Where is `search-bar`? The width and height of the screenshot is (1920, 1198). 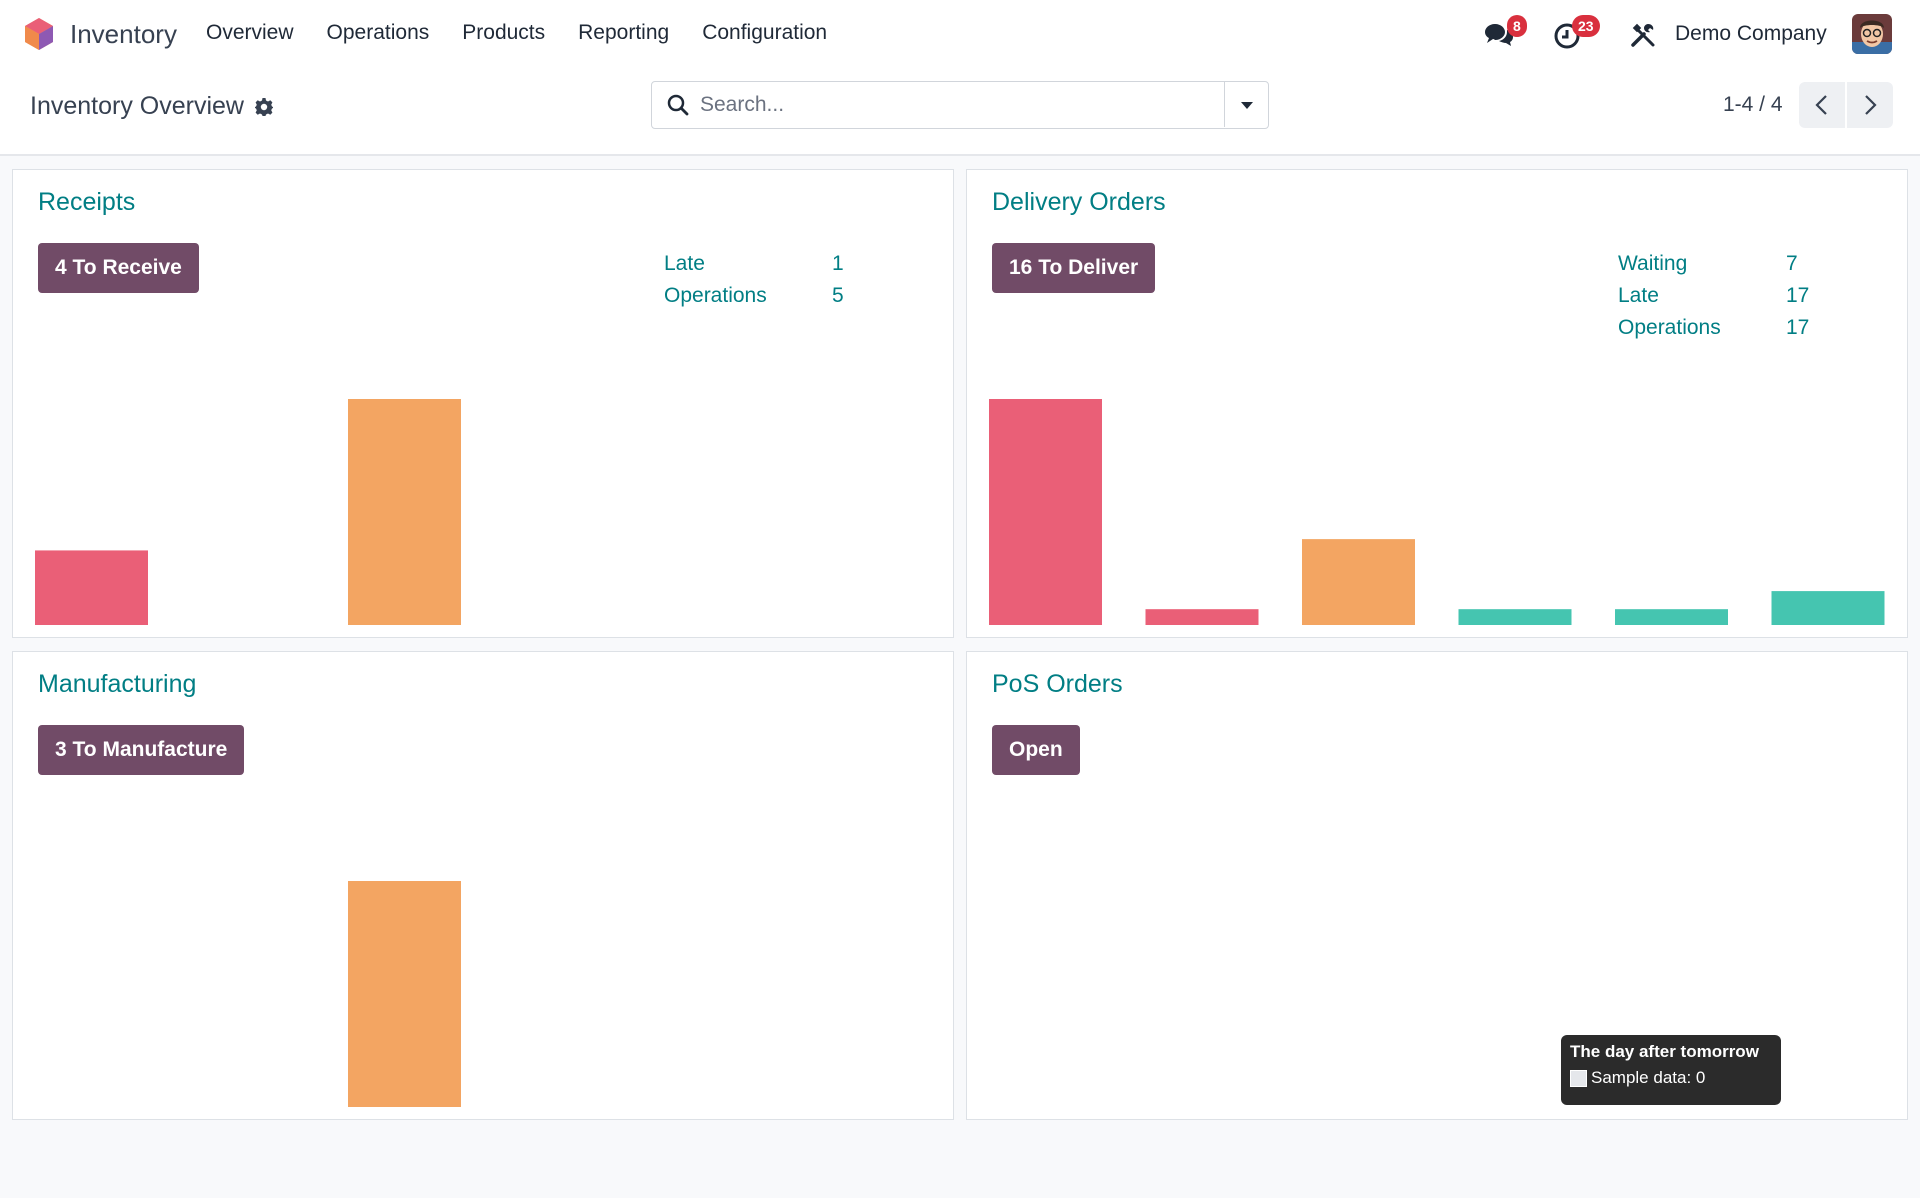 search-bar is located at coordinates (960, 105).